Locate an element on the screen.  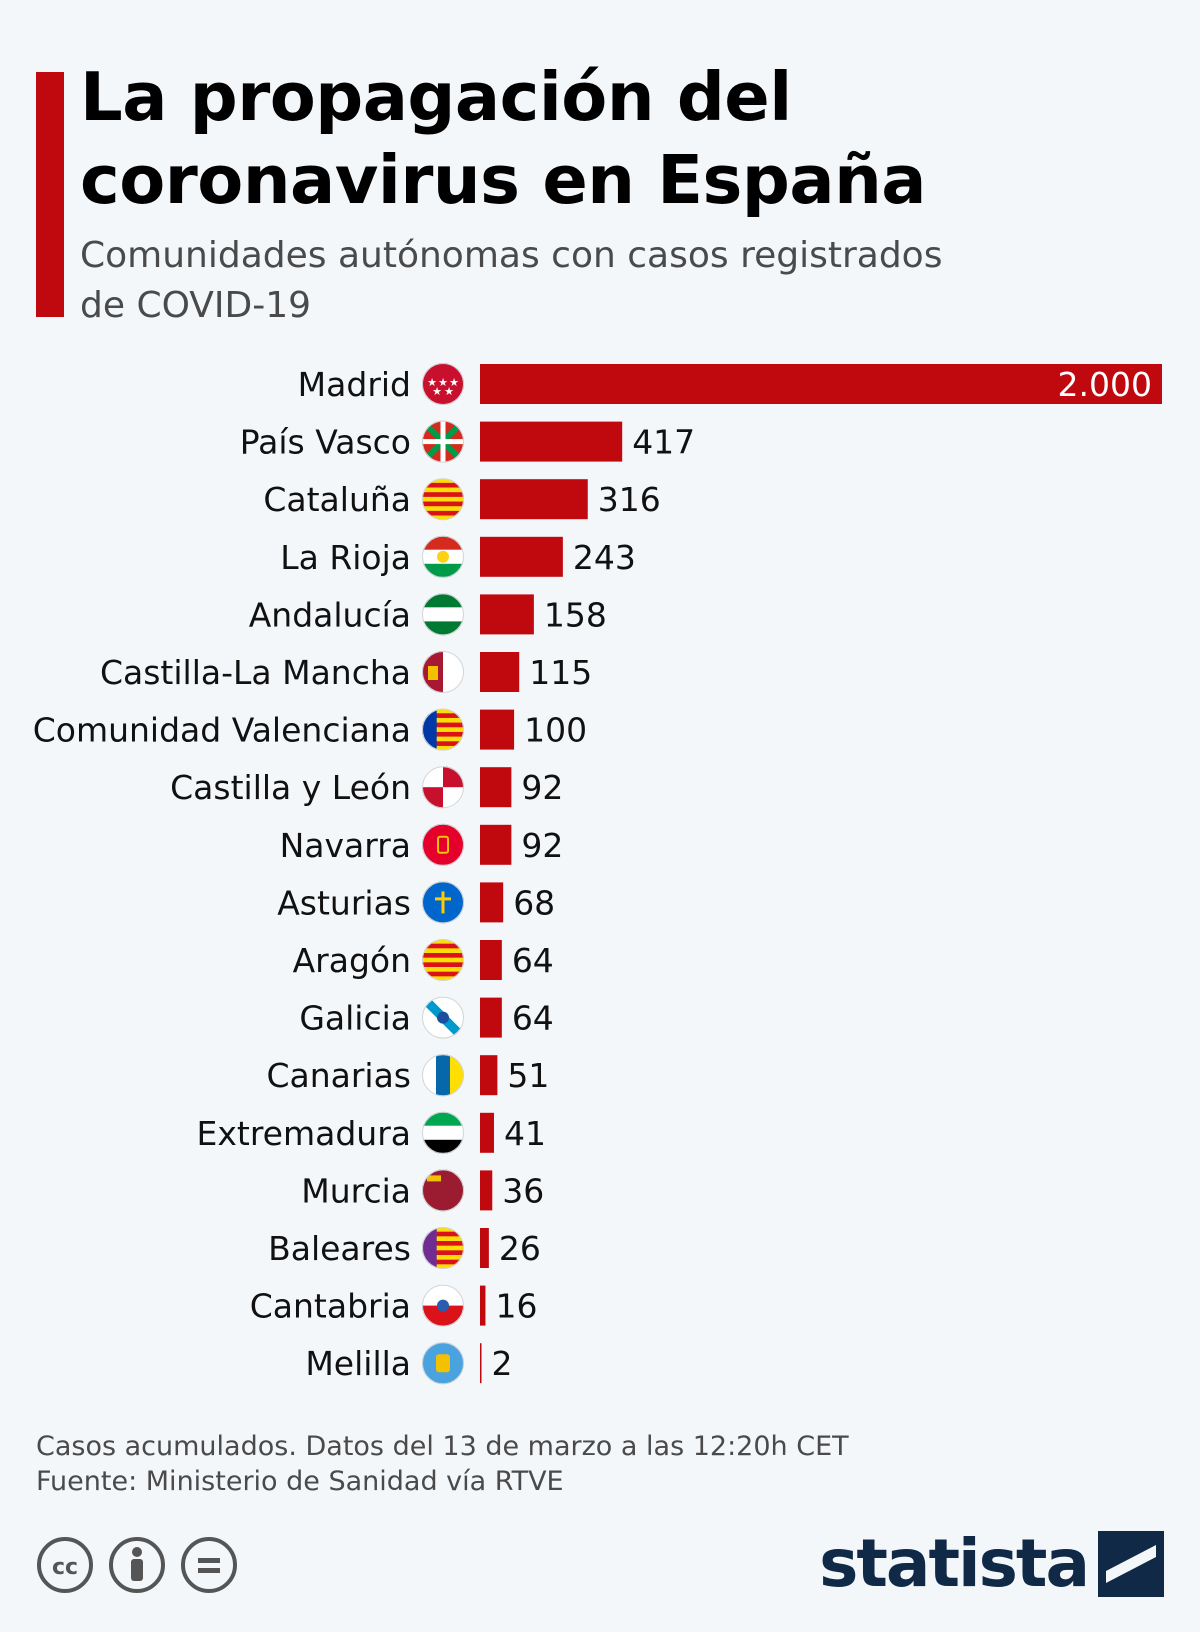
value-label: 51 is located at coordinates (528, 1075).